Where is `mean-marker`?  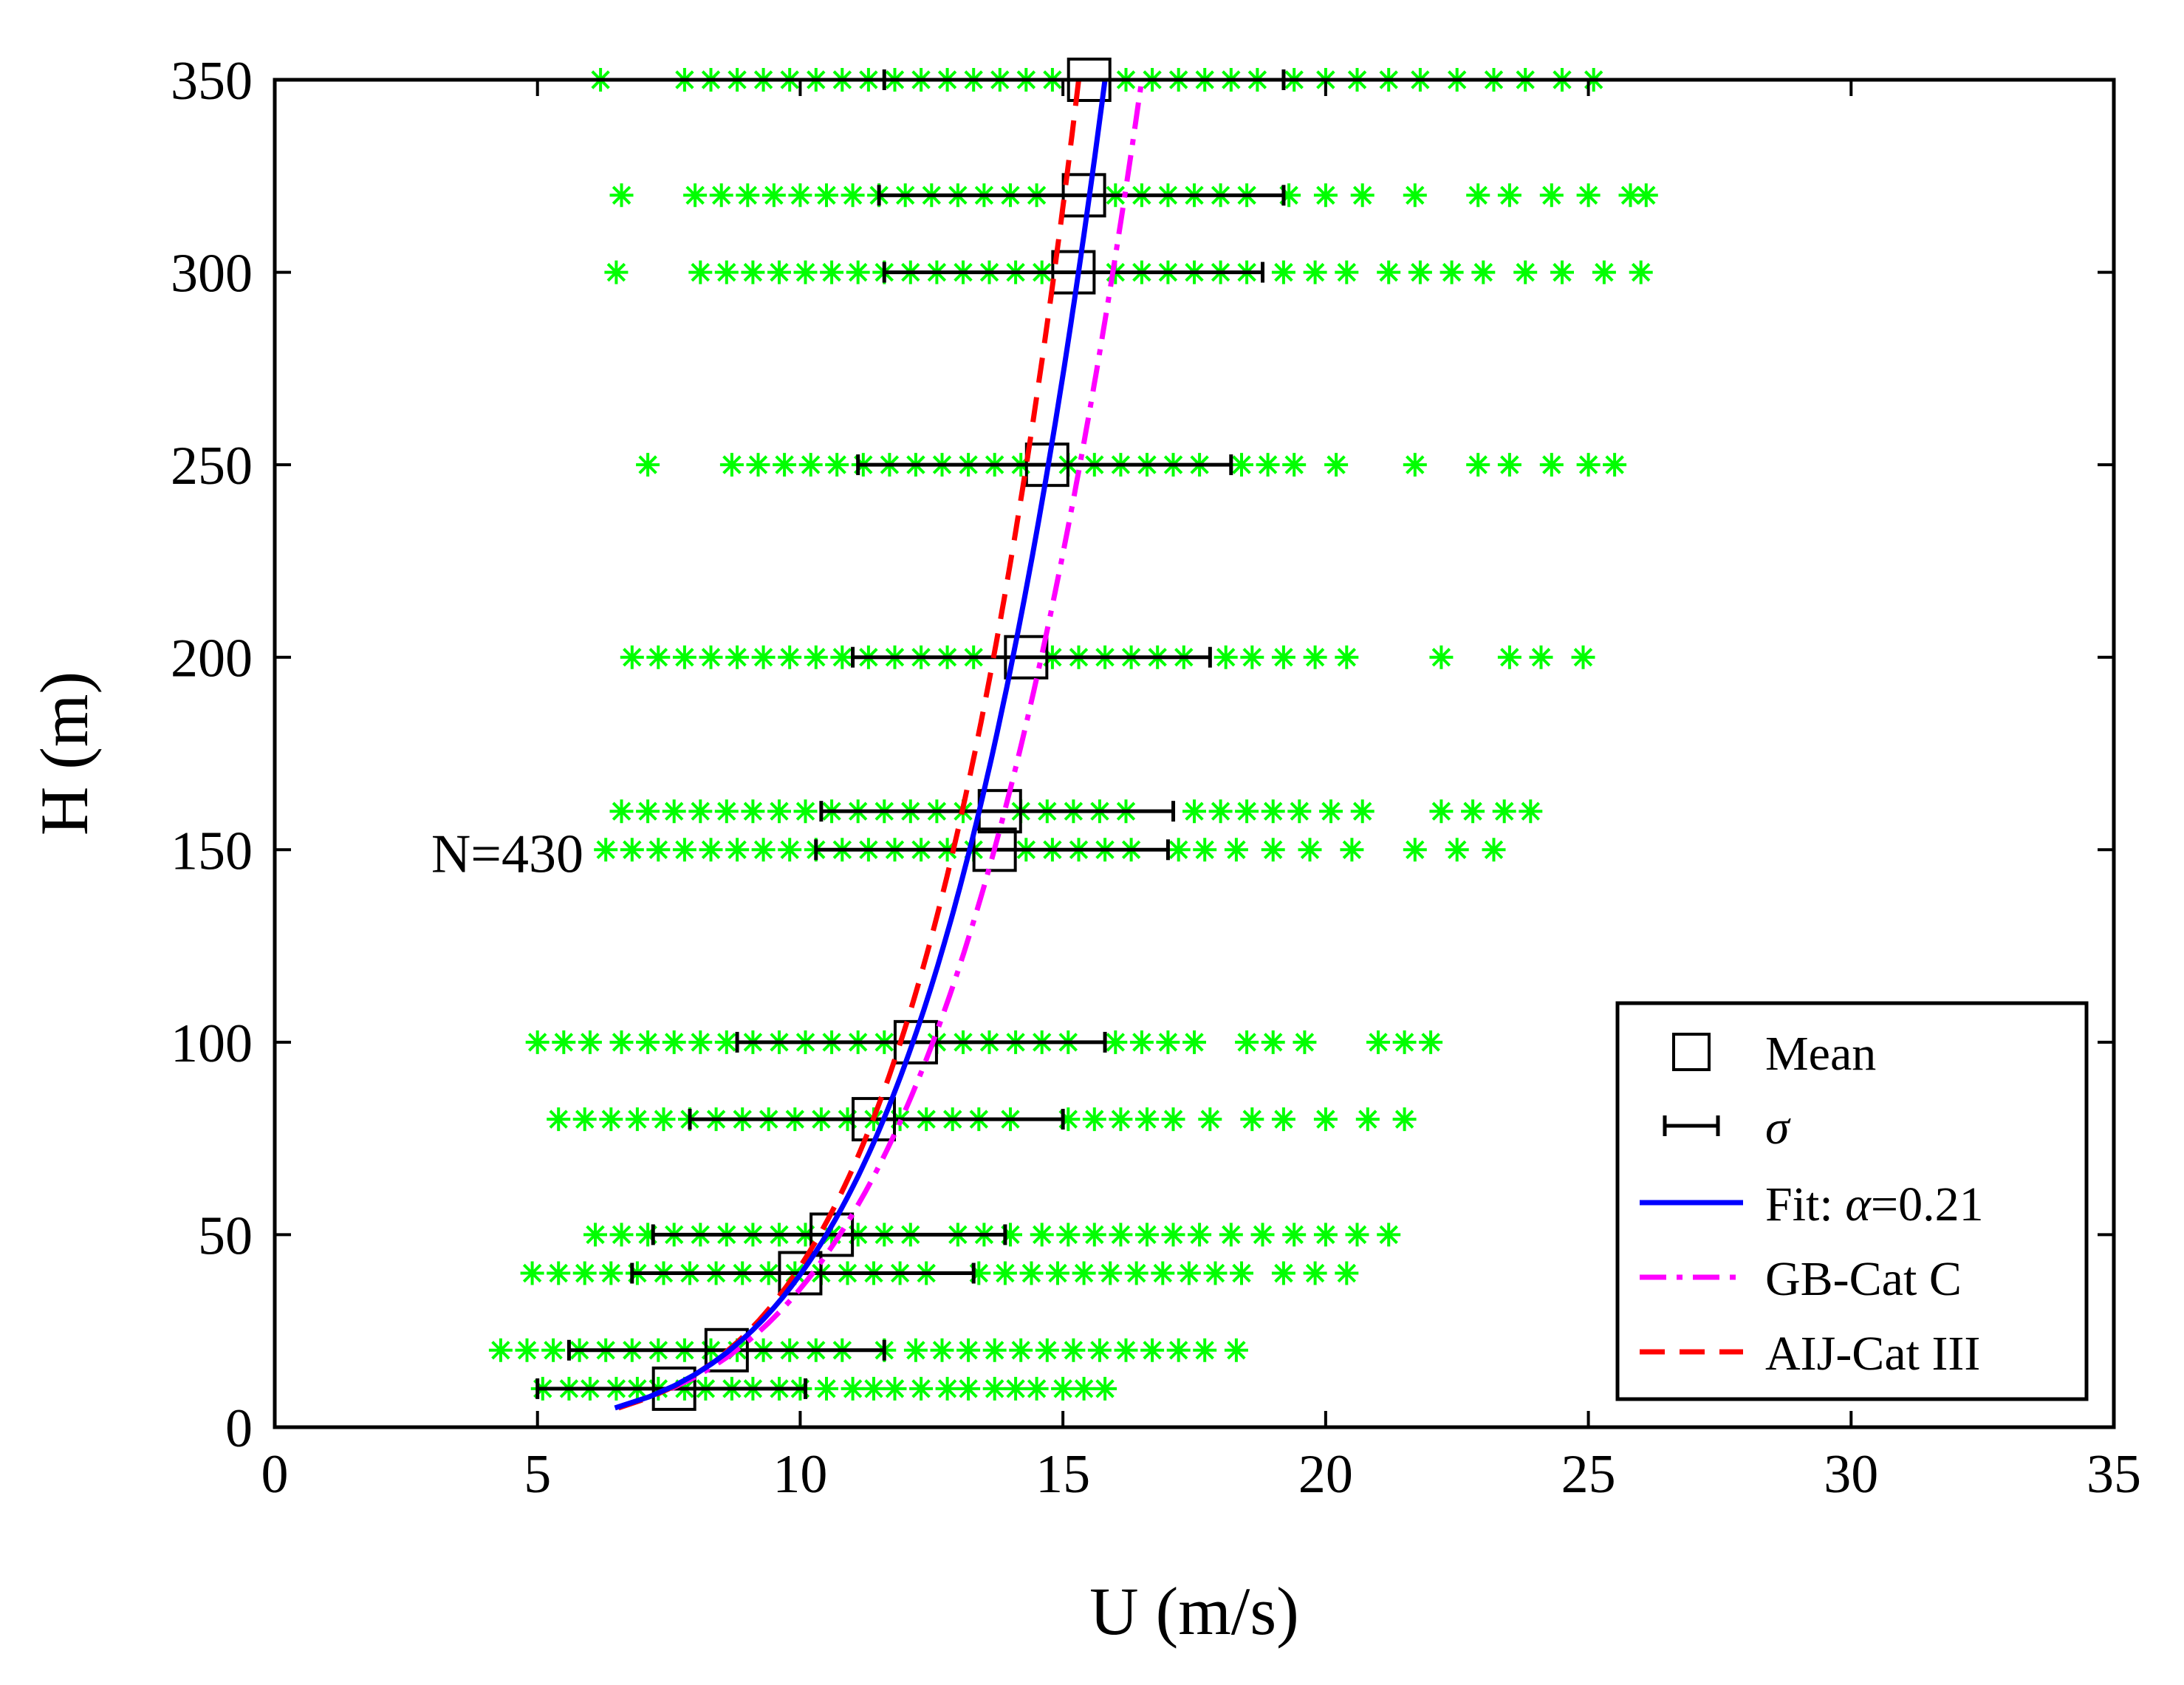
mean-marker is located at coordinates (1083, 195).